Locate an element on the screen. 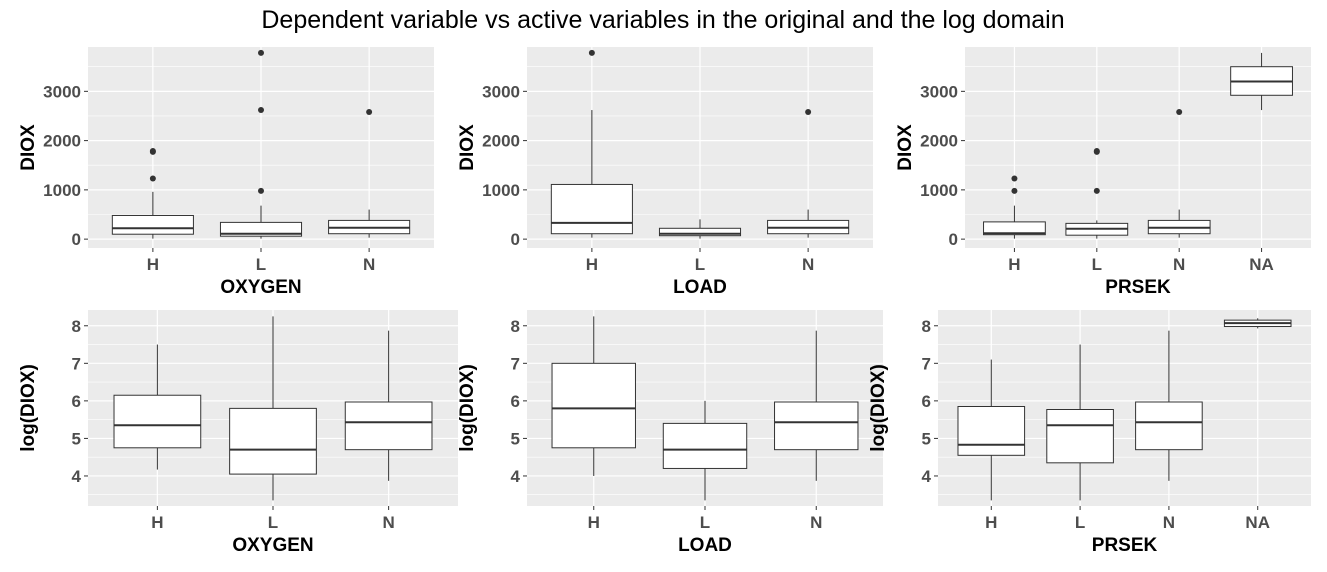 This screenshot has width=1327, height=572. panel-3: 0 1000 2000 3000 H L N NA PRSEK DIOX is located at coordinates (1103, 172).